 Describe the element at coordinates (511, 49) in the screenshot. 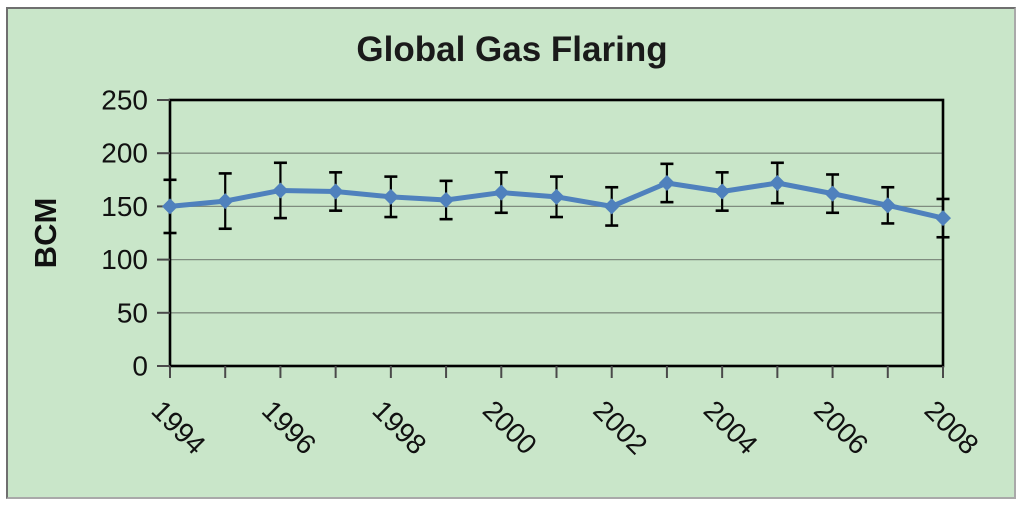

I see `chart-title: Global Gas Flaring` at that location.